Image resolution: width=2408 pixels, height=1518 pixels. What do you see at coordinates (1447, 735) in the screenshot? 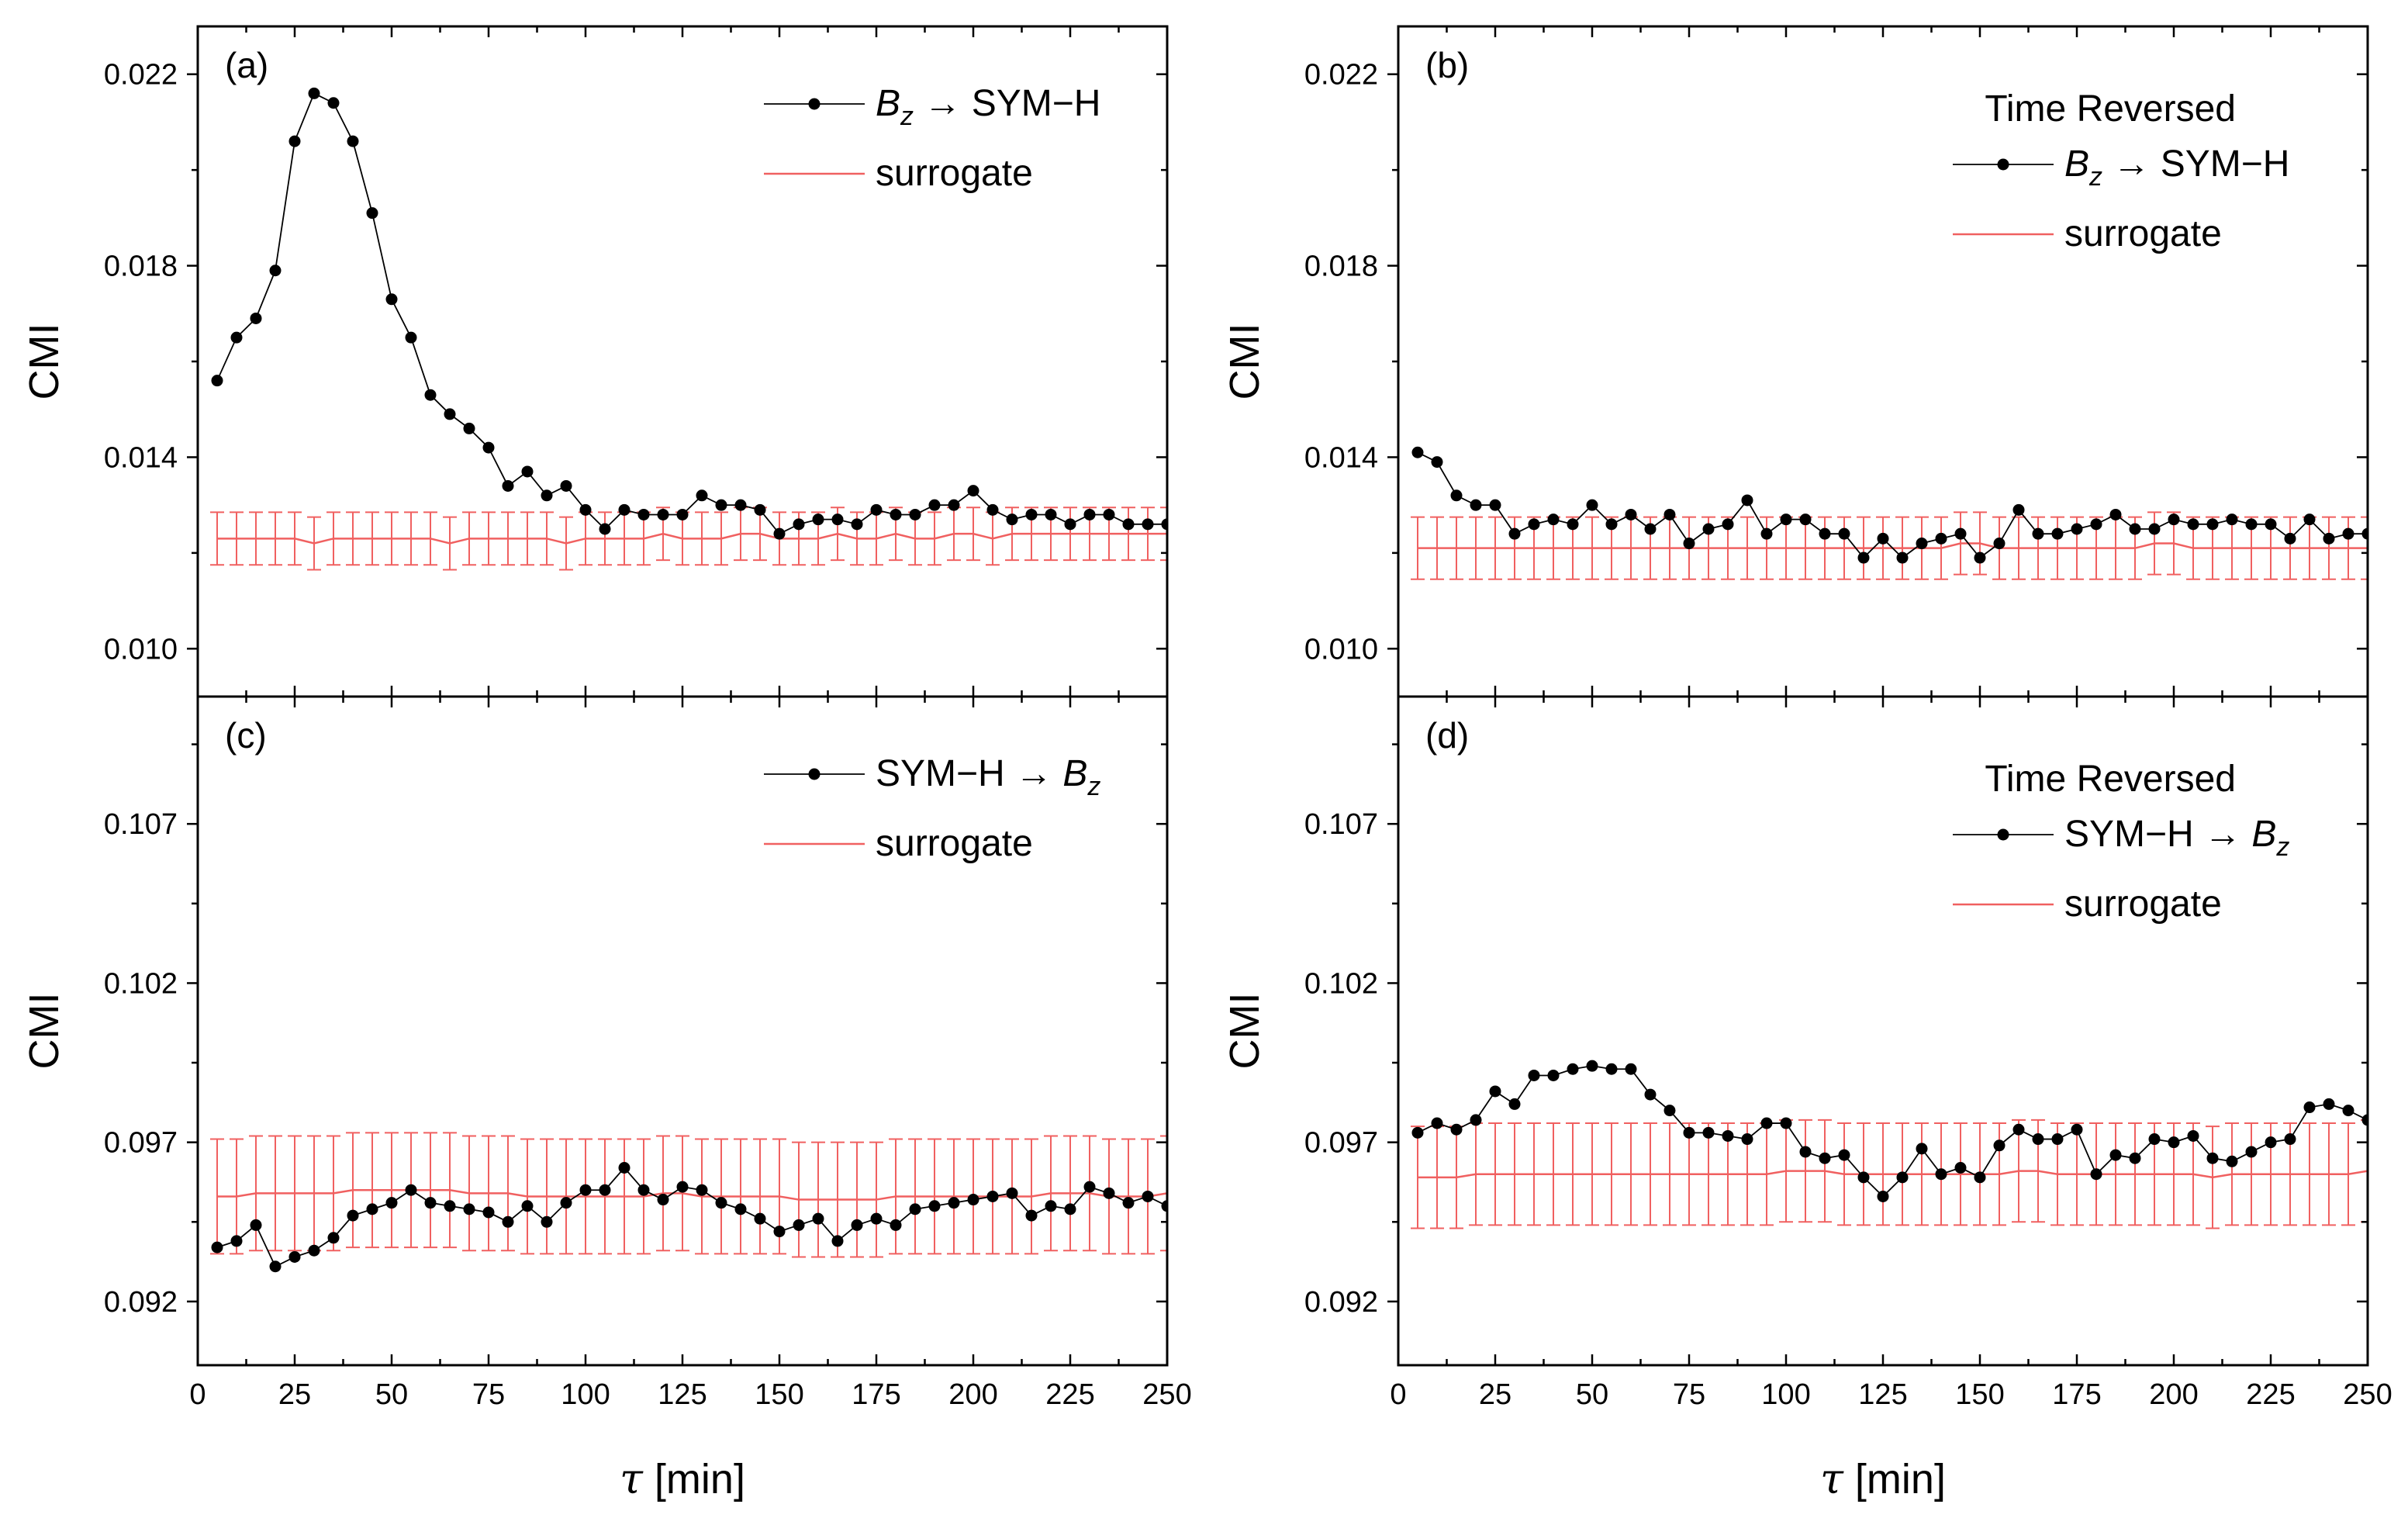
I see `panel-label: (d)` at bounding box center [1447, 735].